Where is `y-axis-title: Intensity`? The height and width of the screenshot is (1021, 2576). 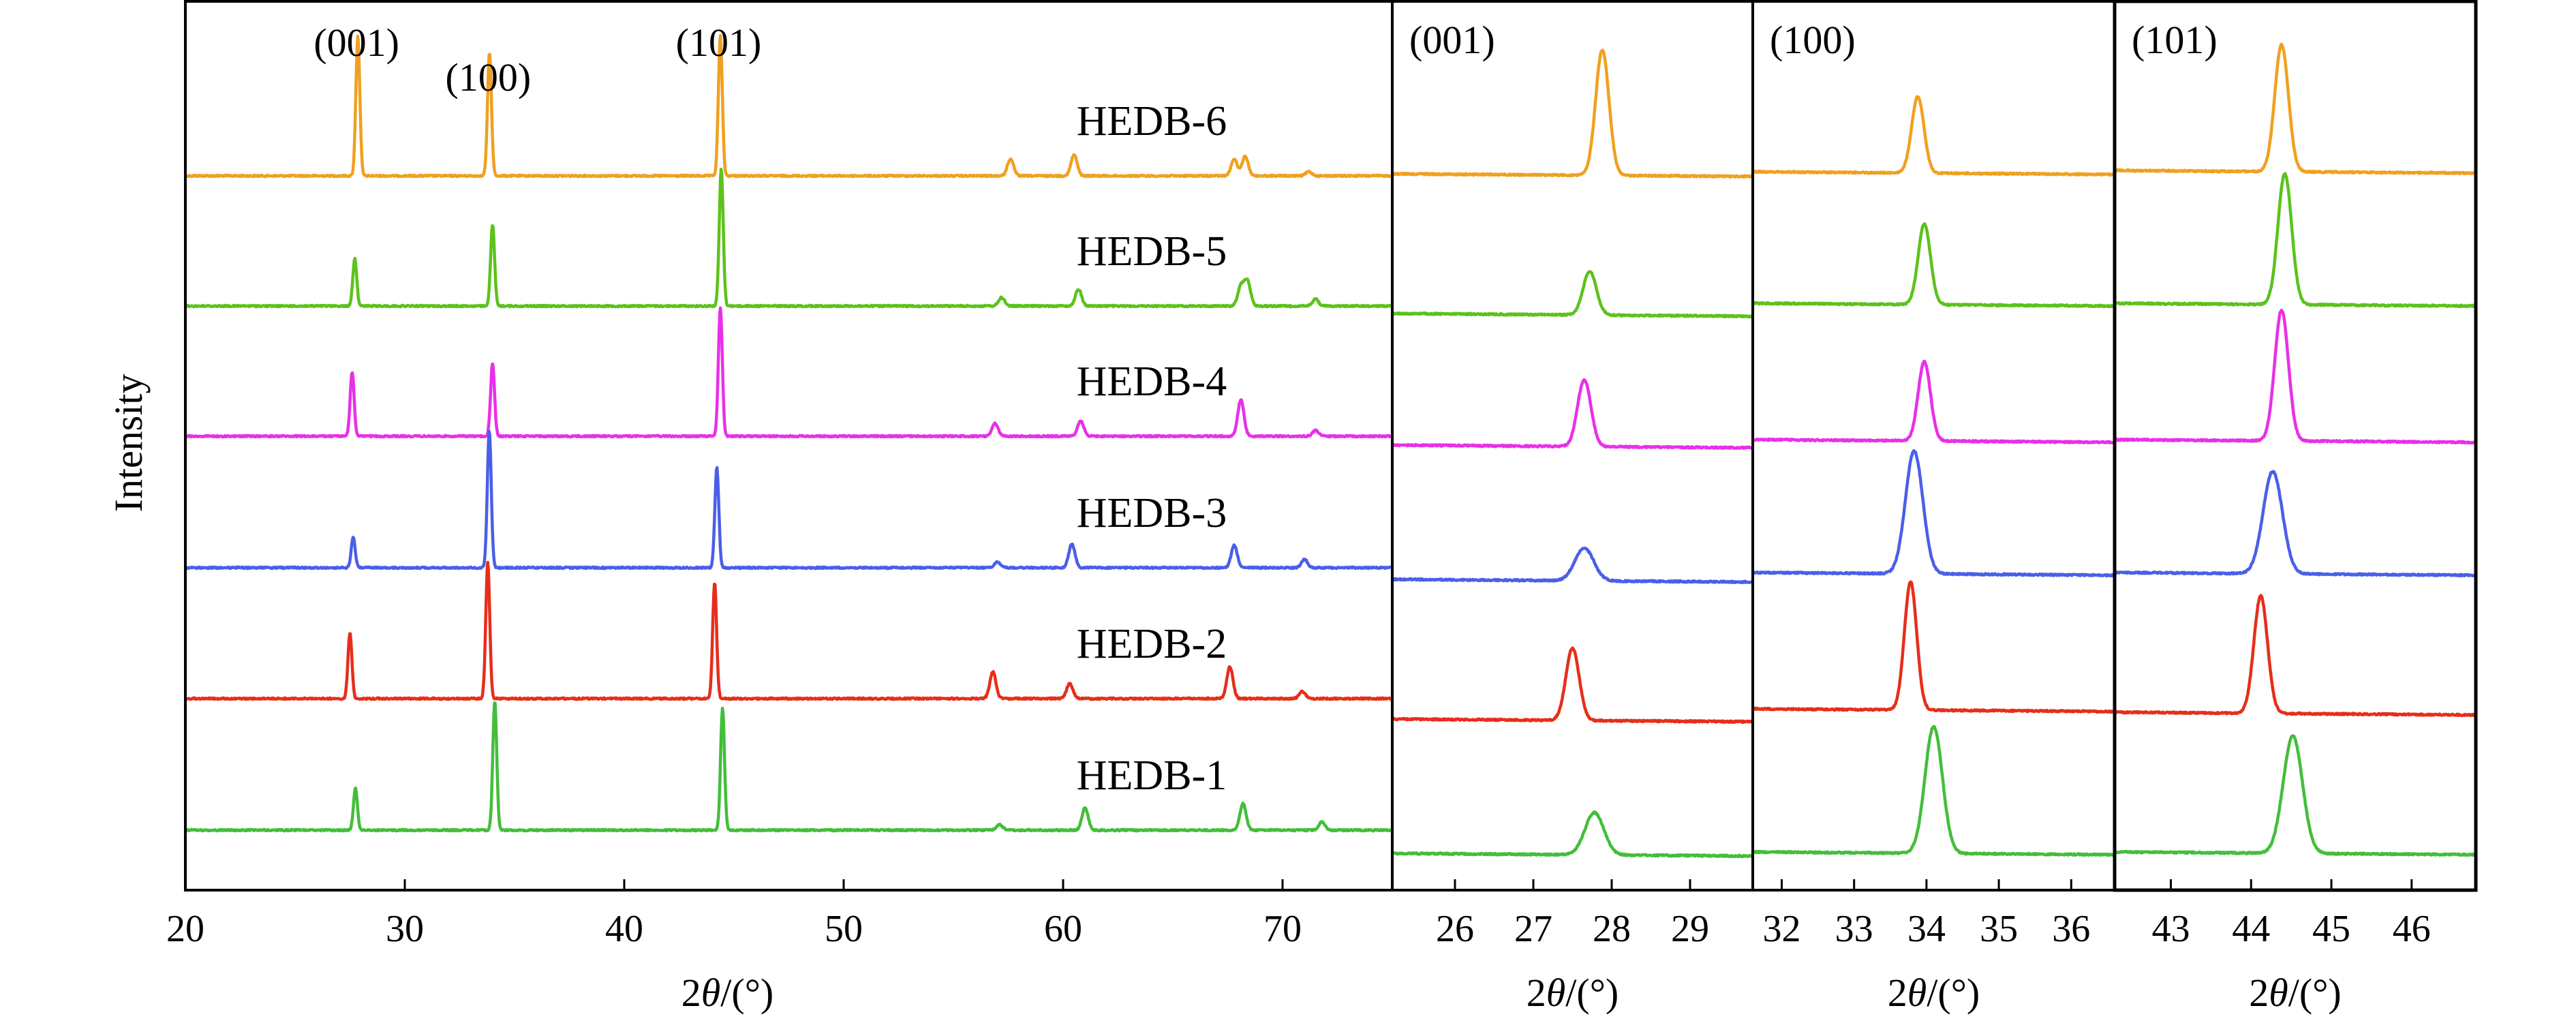
y-axis-title: Intensity is located at coordinates (128, 443).